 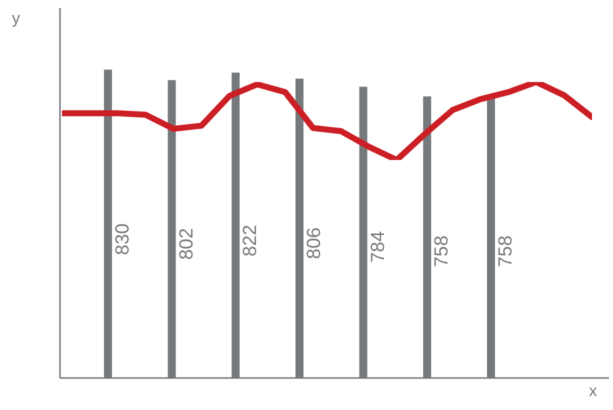 What do you see at coordinates (16, 19) in the screenshot?
I see `y-axis-title: y` at bounding box center [16, 19].